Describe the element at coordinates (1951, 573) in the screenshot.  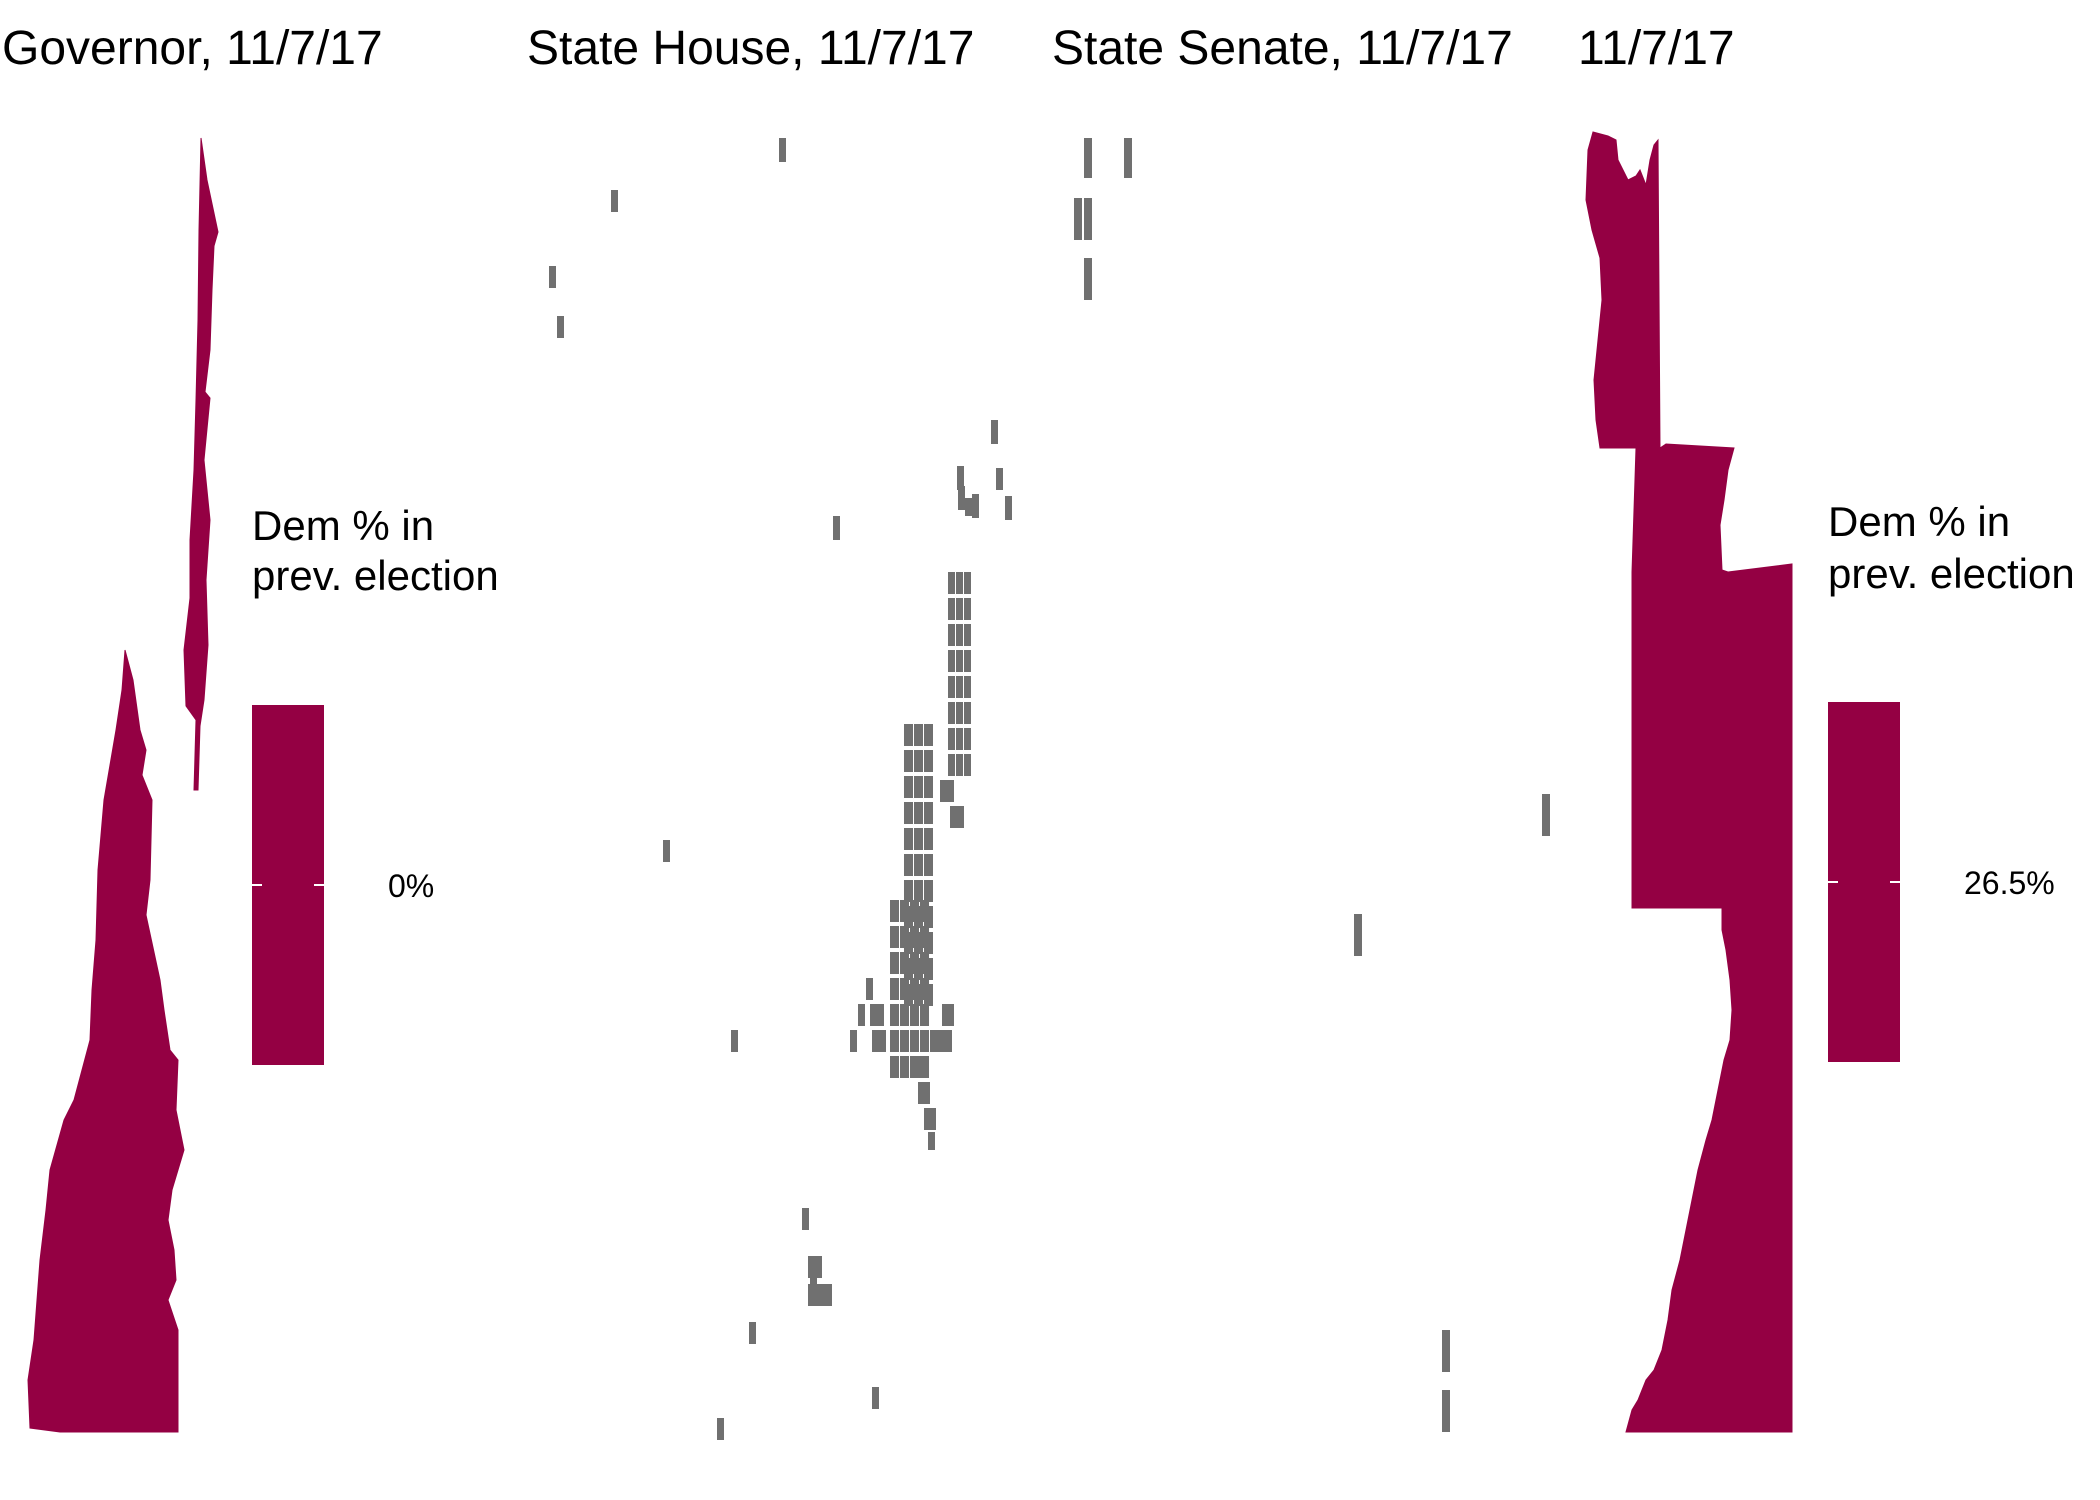
I see `legend-right-title-line2: prev. election` at that location.